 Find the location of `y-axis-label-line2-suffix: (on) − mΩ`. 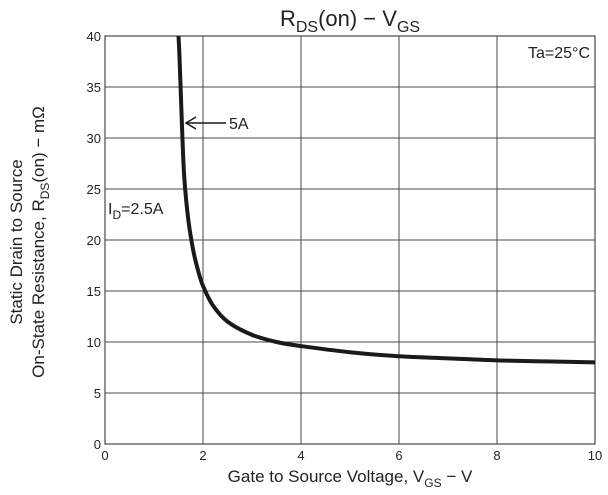

y-axis-label-line2-suffix: (on) − mΩ is located at coordinates (38, 144).